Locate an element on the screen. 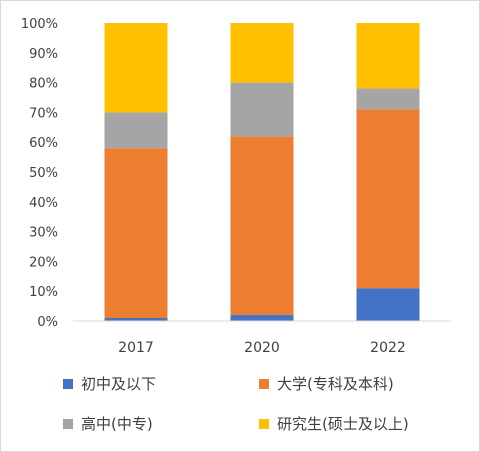  legend-label: 研究生(硕士及以上) is located at coordinates (343, 424).